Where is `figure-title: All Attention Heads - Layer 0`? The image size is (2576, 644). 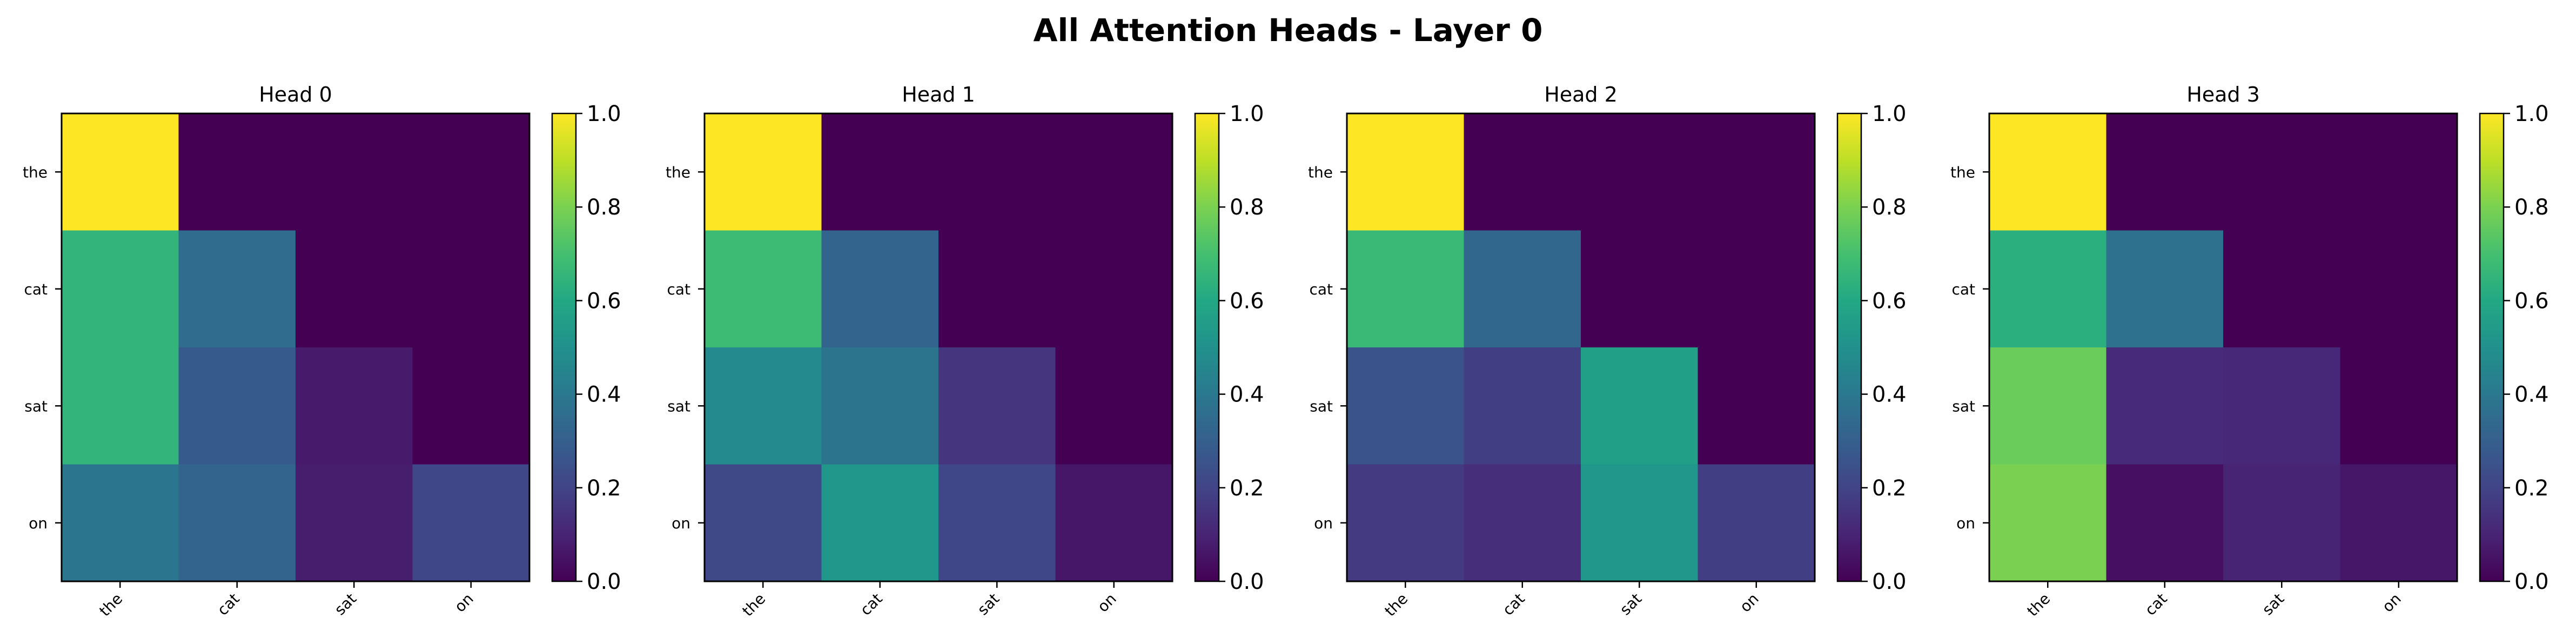 figure-title: All Attention Heads - Layer 0 is located at coordinates (1288, 31).